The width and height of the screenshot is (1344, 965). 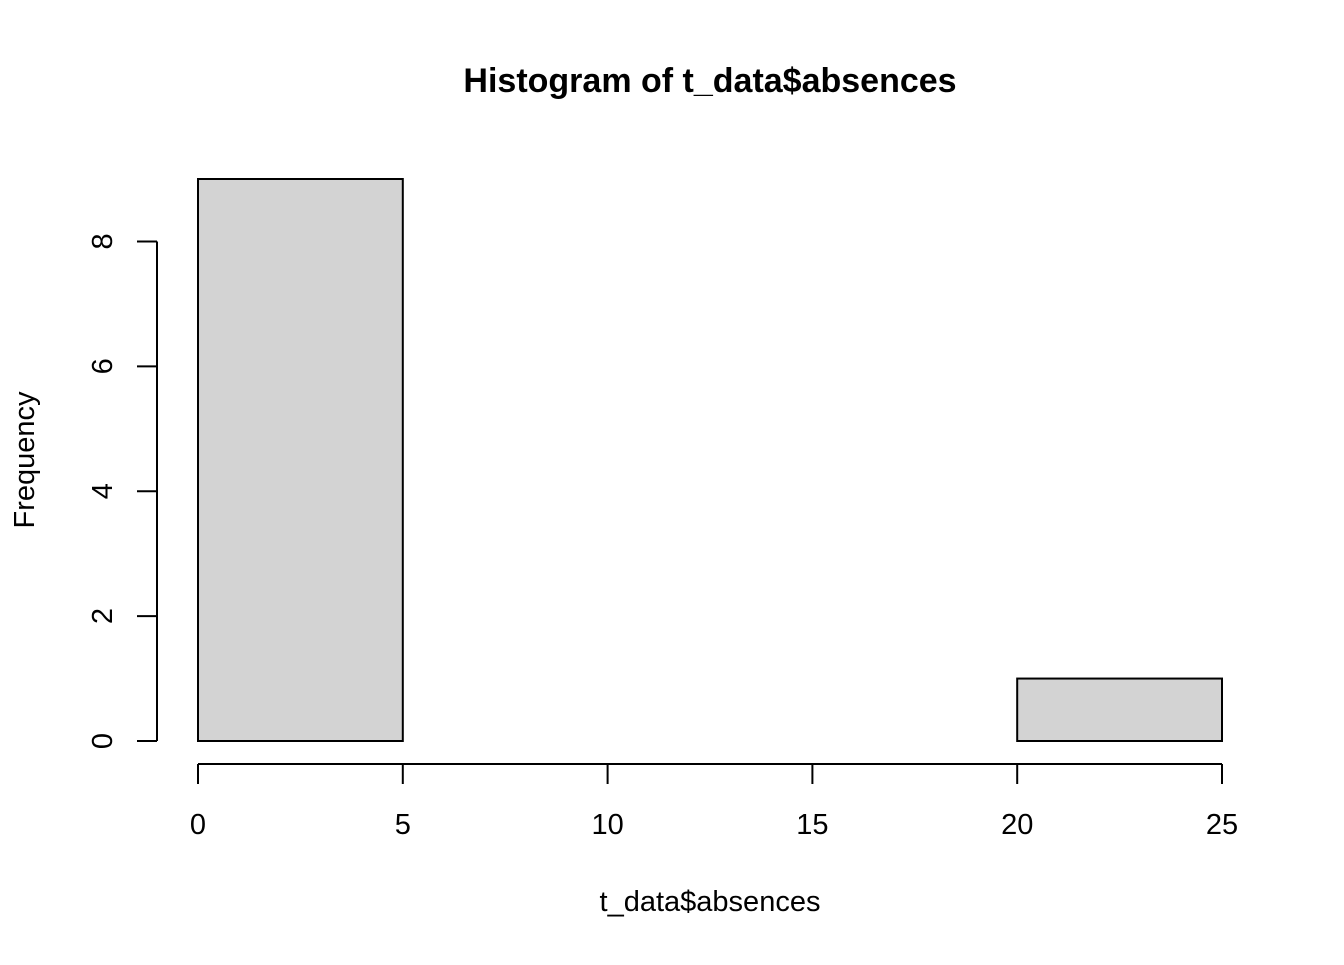 I want to click on y-tick-label-4: 8, so click(x=103, y=241).